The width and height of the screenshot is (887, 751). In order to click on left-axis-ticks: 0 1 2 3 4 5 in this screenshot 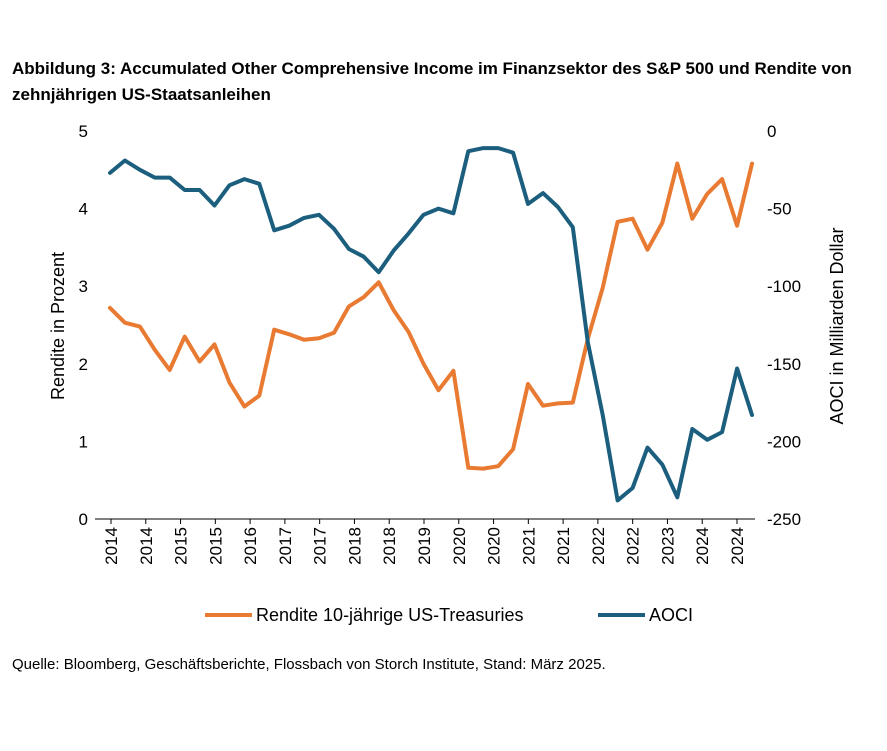, I will do `click(83, 325)`.